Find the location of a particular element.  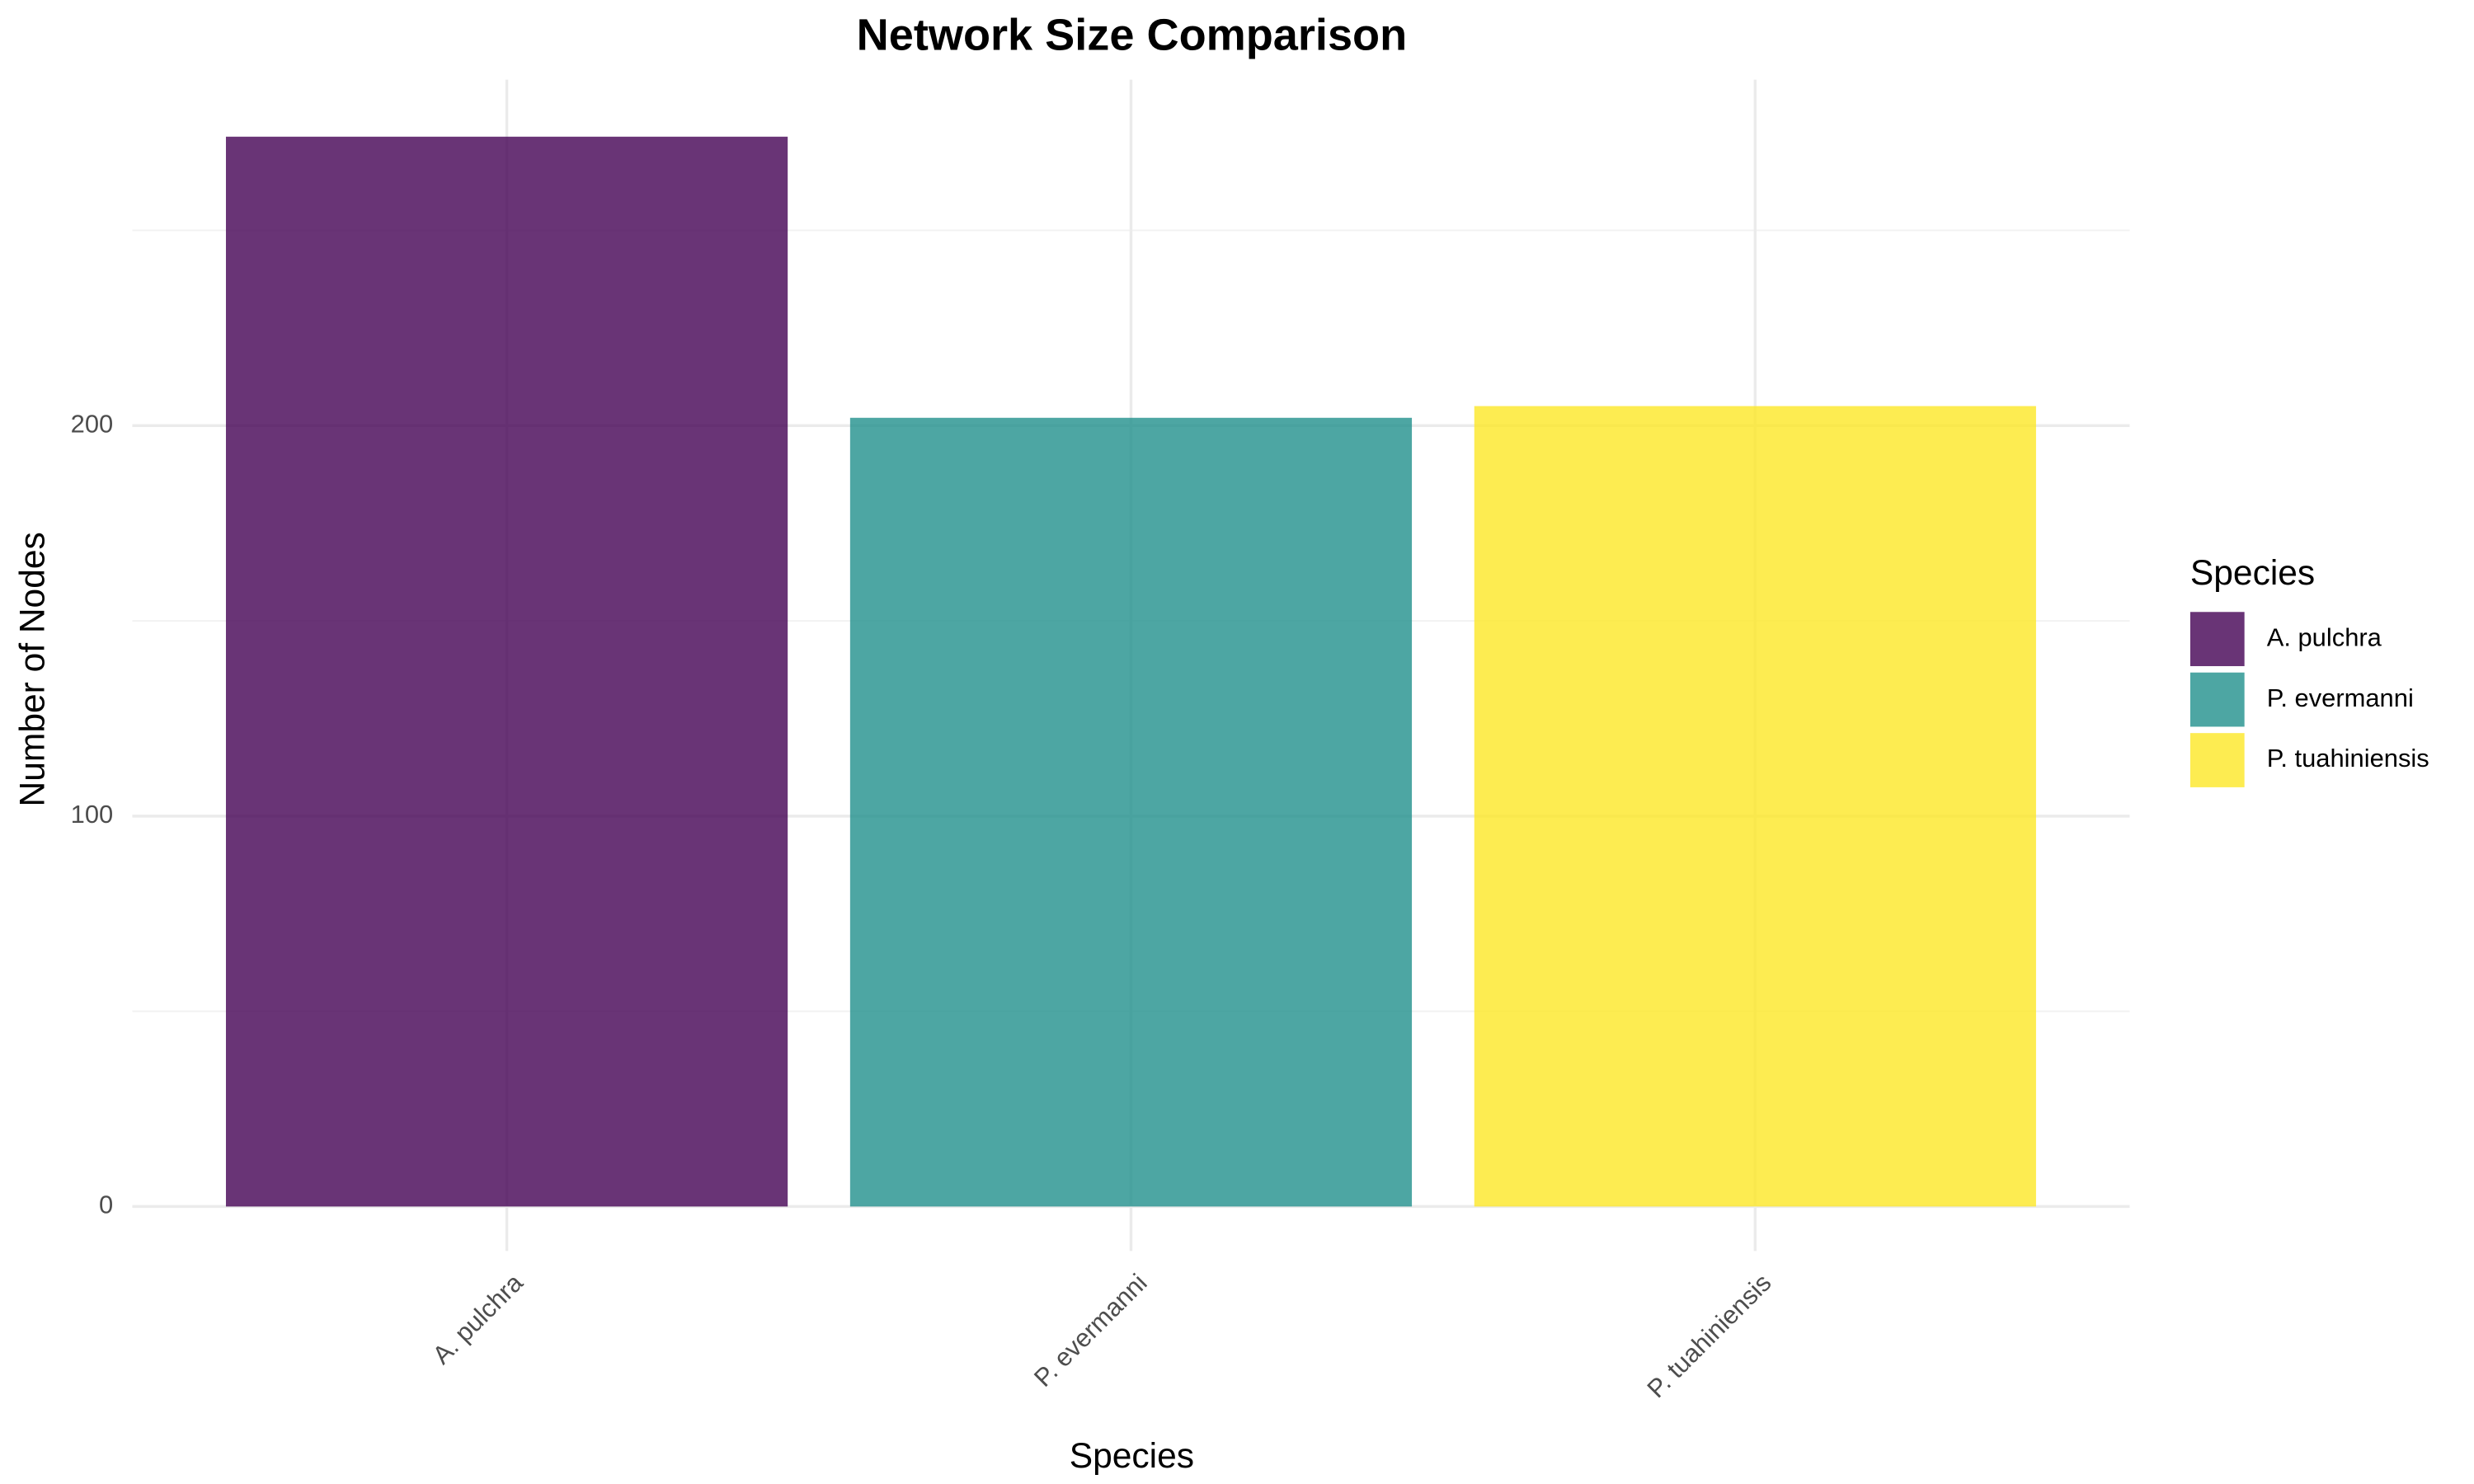

y-axis-title: Number of Nodes is located at coordinates (33, 669).